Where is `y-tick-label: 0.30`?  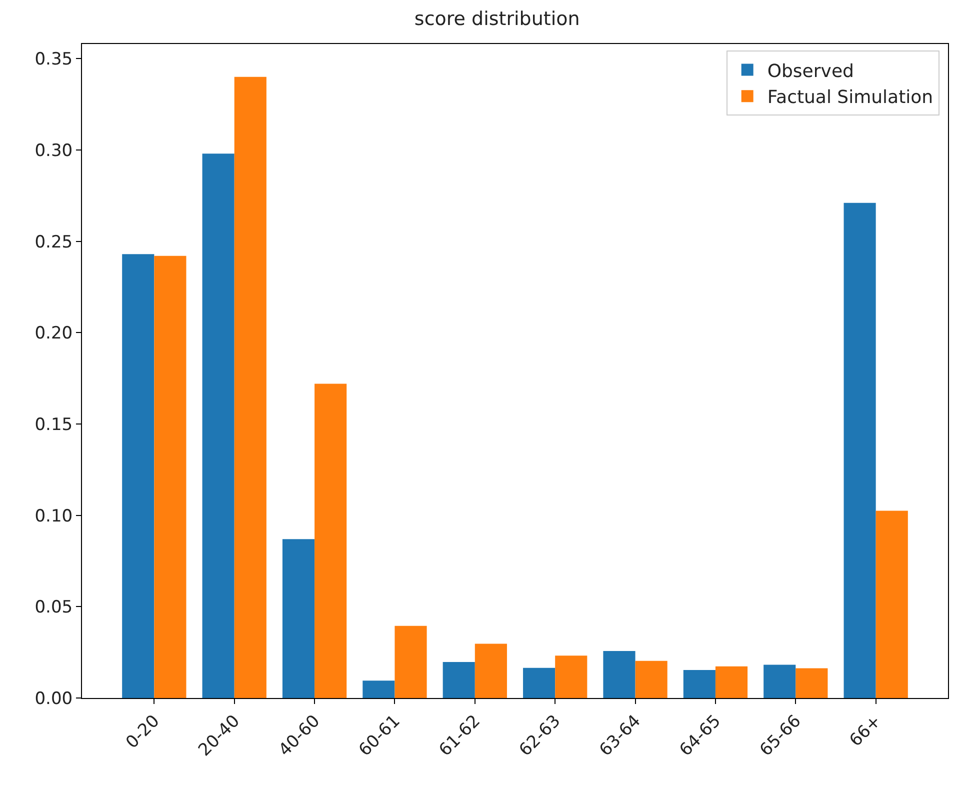
y-tick-label: 0.30 is located at coordinates (53, 150).